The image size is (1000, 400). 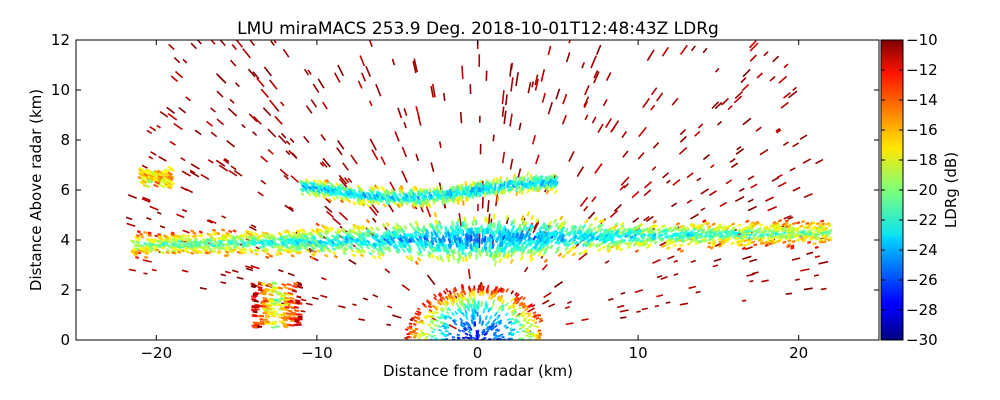 What do you see at coordinates (922, 310) in the screenshot?
I see `colorbar-tick-label: −28` at bounding box center [922, 310].